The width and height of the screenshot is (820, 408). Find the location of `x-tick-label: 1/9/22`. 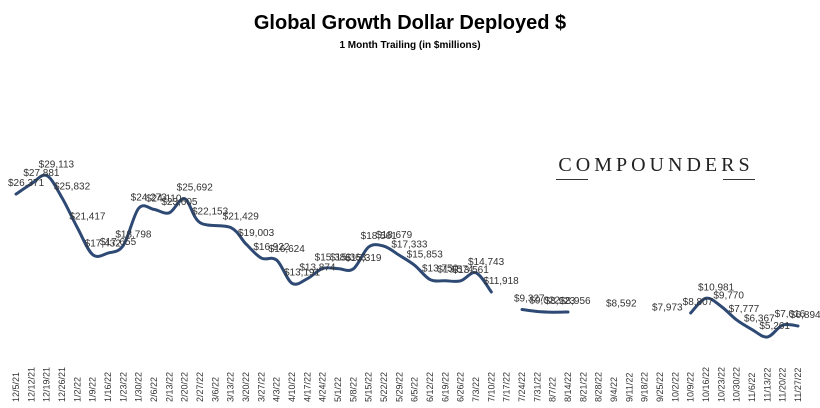

x-tick-label: 1/9/22 is located at coordinates (93, 389).